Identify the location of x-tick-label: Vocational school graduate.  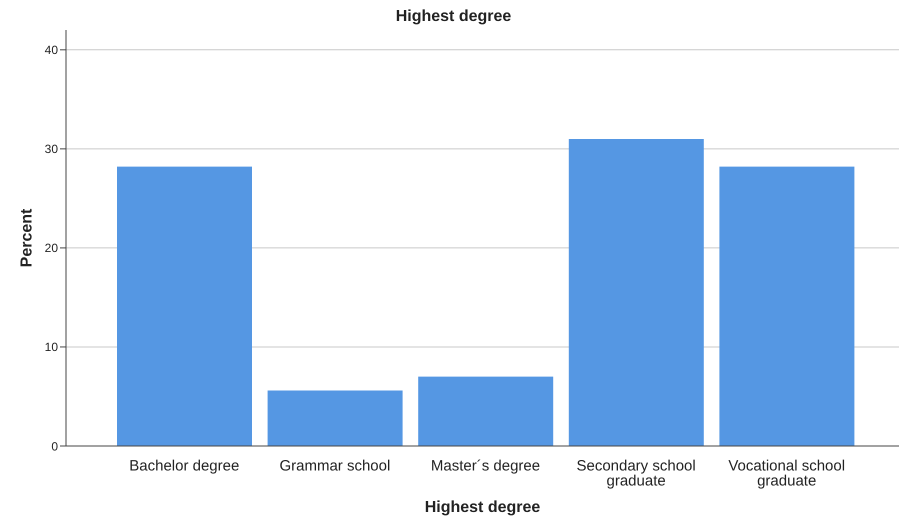
(787, 474).